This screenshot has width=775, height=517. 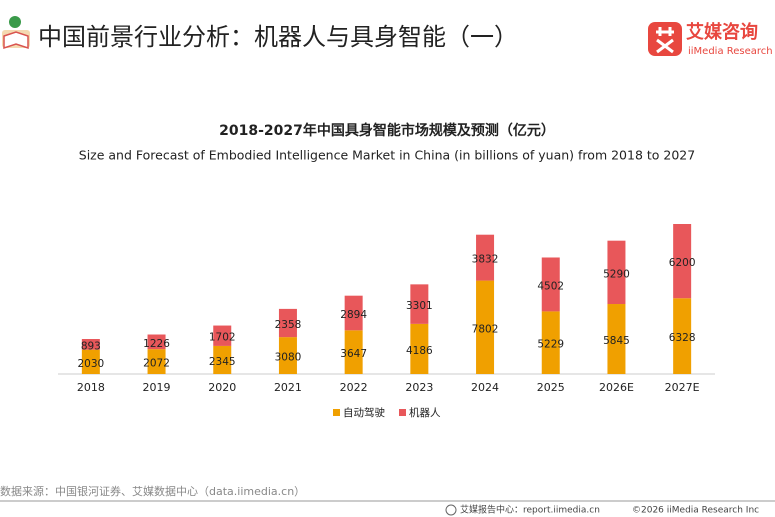 I want to click on x-tick-label: 2022, so click(x=354, y=387).